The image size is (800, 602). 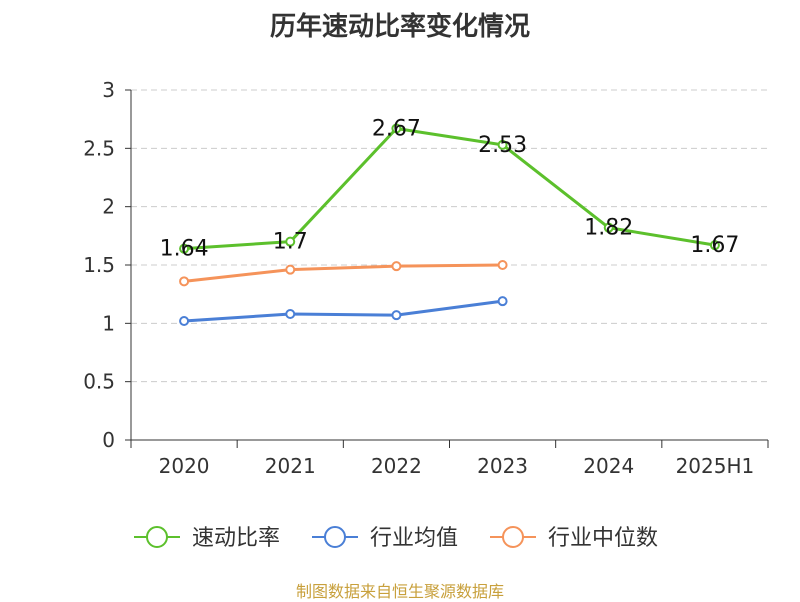 What do you see at coordinates (715, 466) in the screenshot?
I see `x-tick-label: 2025H1` at bounding box center [715, 466].